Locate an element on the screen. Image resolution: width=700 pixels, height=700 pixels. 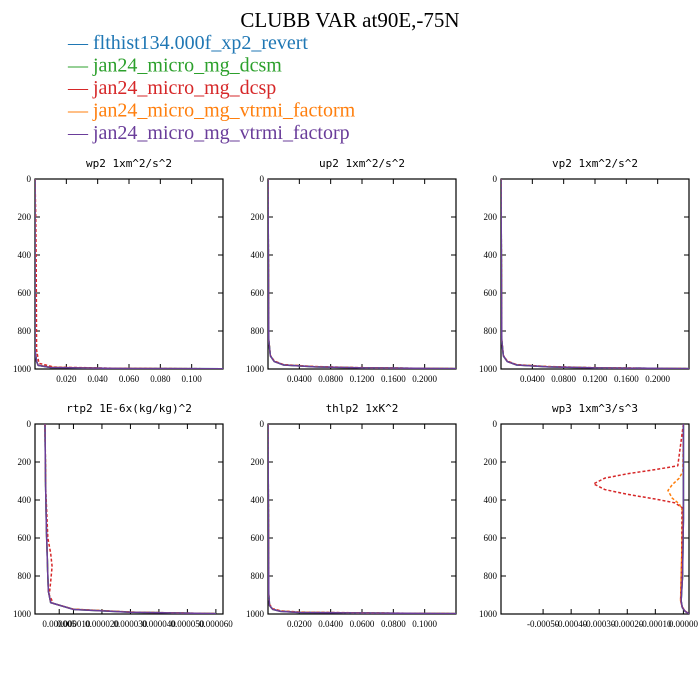
x-tick-label: 0.000005 is located at coordinates (59, 624).